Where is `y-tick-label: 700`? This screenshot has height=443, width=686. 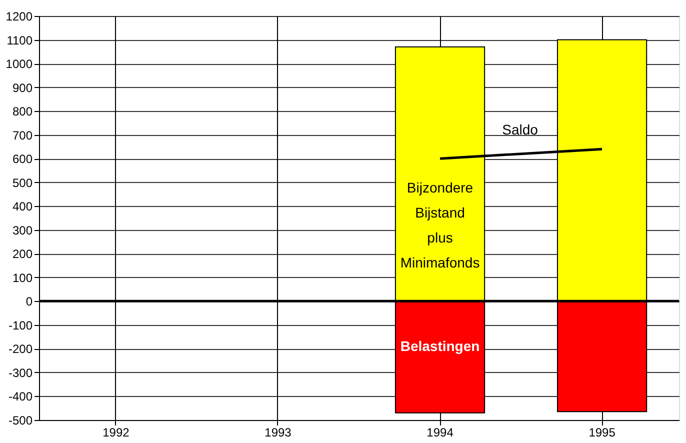 y-tick-label: 700 is located at coordinates (22, 135).